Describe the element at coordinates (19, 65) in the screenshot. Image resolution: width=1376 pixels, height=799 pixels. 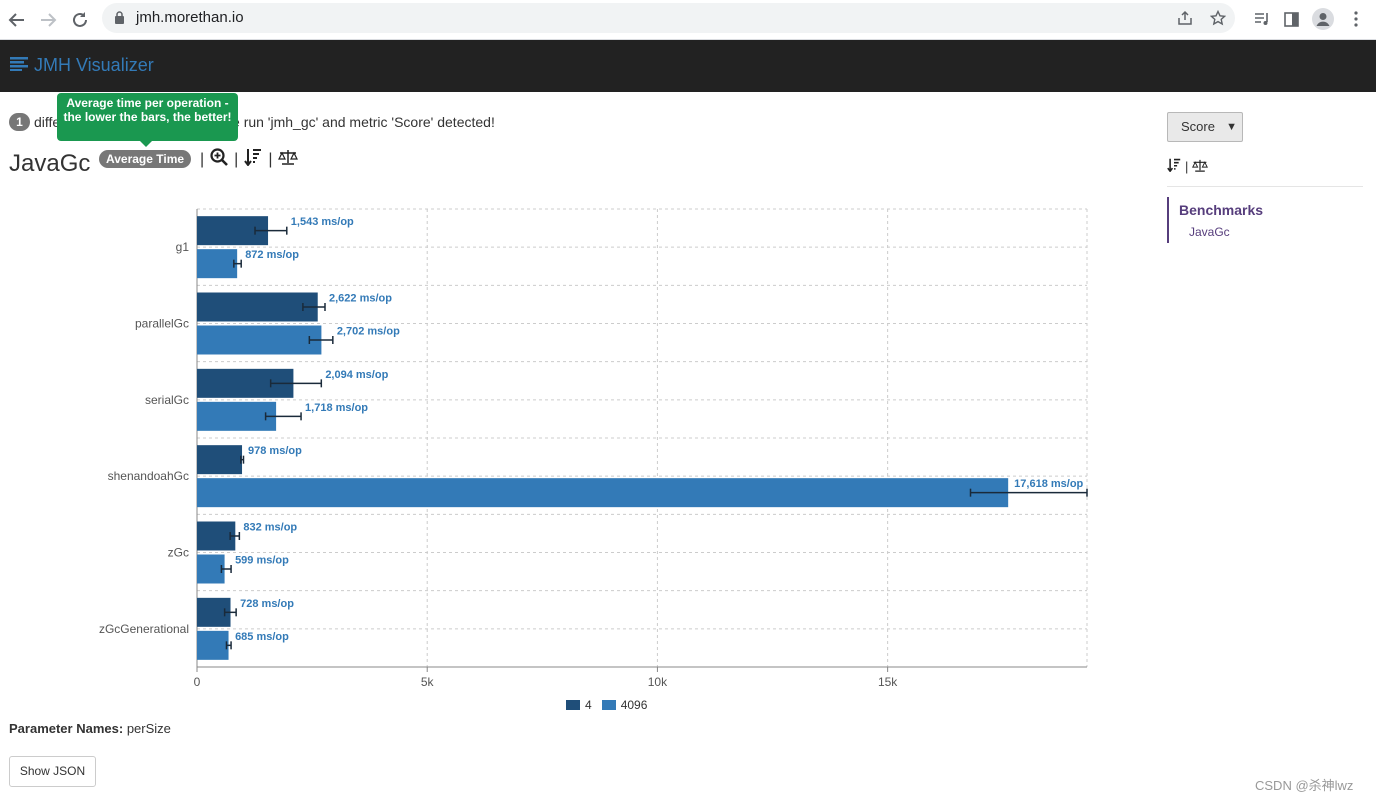
I see `bars-icon` at that location.